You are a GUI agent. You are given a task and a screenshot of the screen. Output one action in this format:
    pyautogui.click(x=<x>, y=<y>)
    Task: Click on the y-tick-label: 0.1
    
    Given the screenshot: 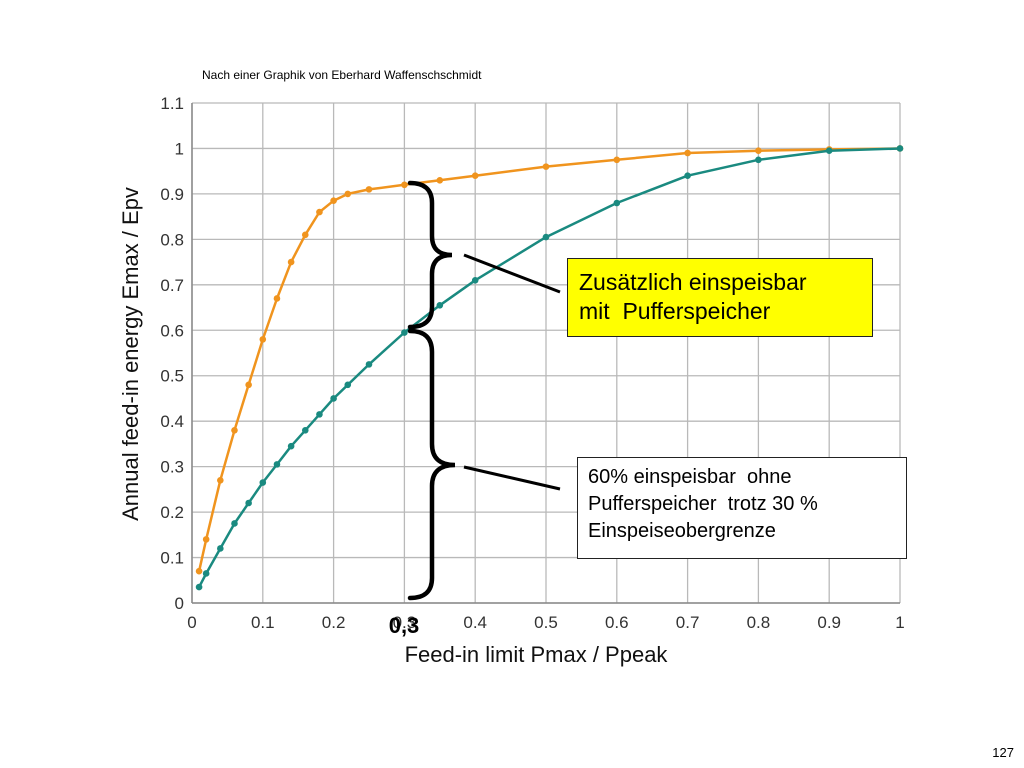 What is the action you would take?
    pyautogui.click(x=172, y=558)
    